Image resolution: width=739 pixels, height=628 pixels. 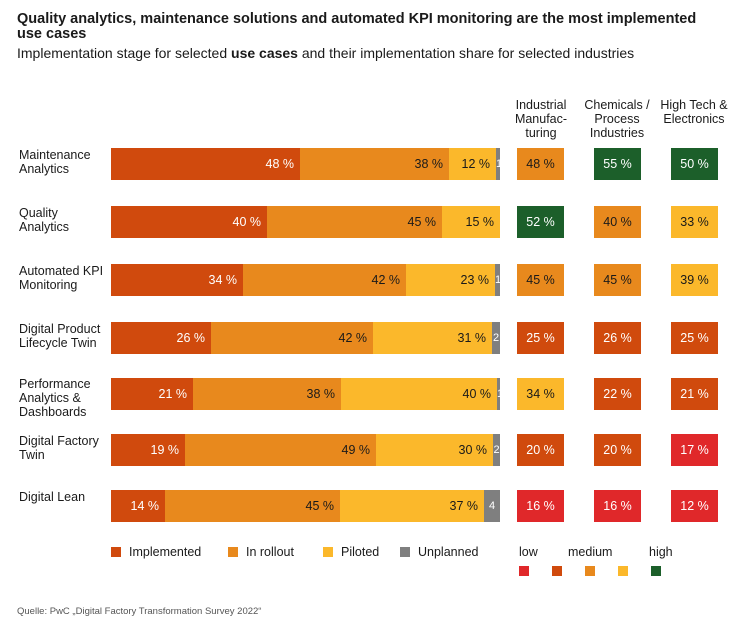 I want to click on industry-share-box: 55 %, so click(x=617, y=164).